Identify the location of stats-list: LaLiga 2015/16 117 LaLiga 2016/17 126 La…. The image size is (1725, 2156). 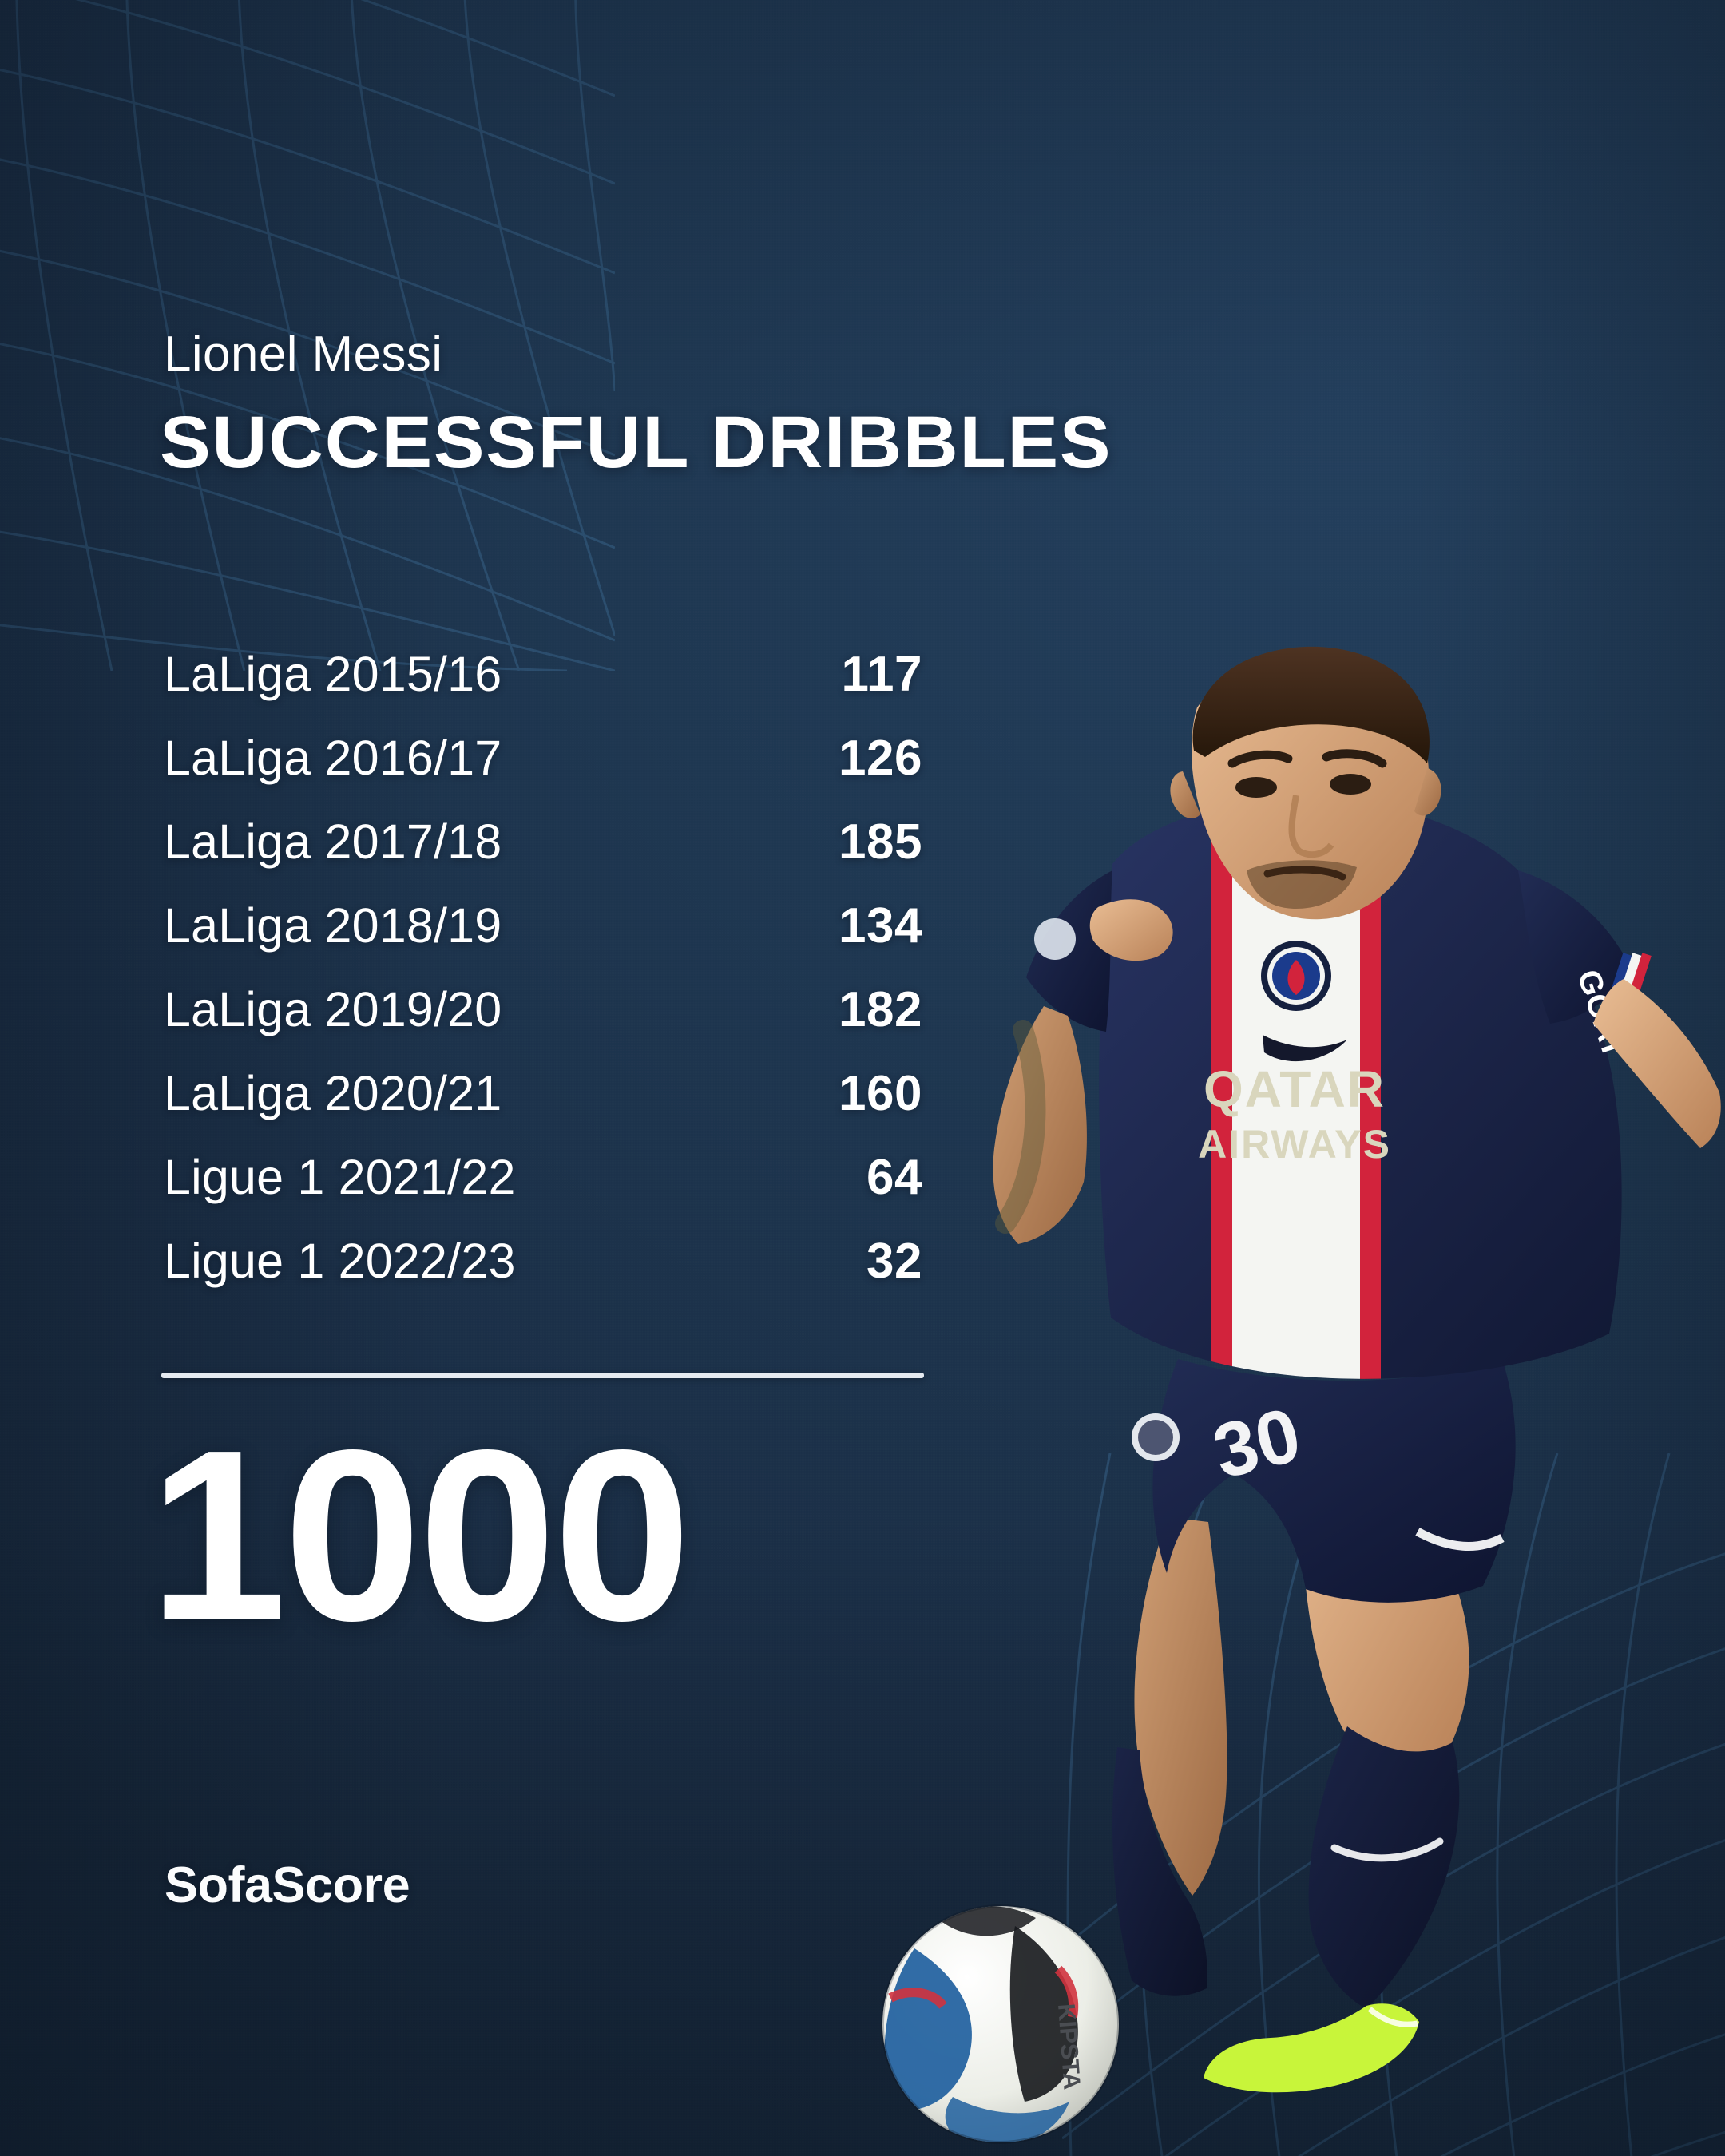
(543, 967).